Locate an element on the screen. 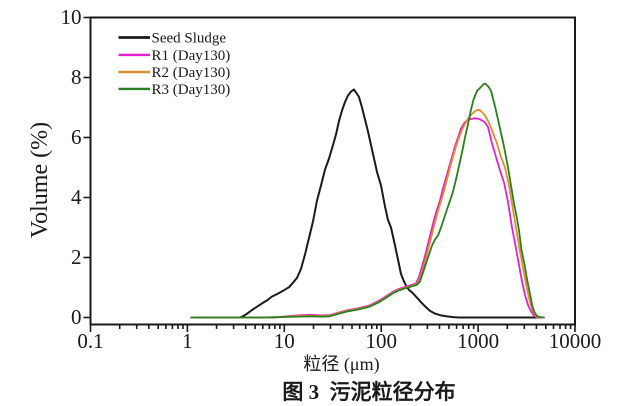 The width and height of the screenshot is (644, 406). svg-text: R2 (Day130) is located at coordinates (191, 73).